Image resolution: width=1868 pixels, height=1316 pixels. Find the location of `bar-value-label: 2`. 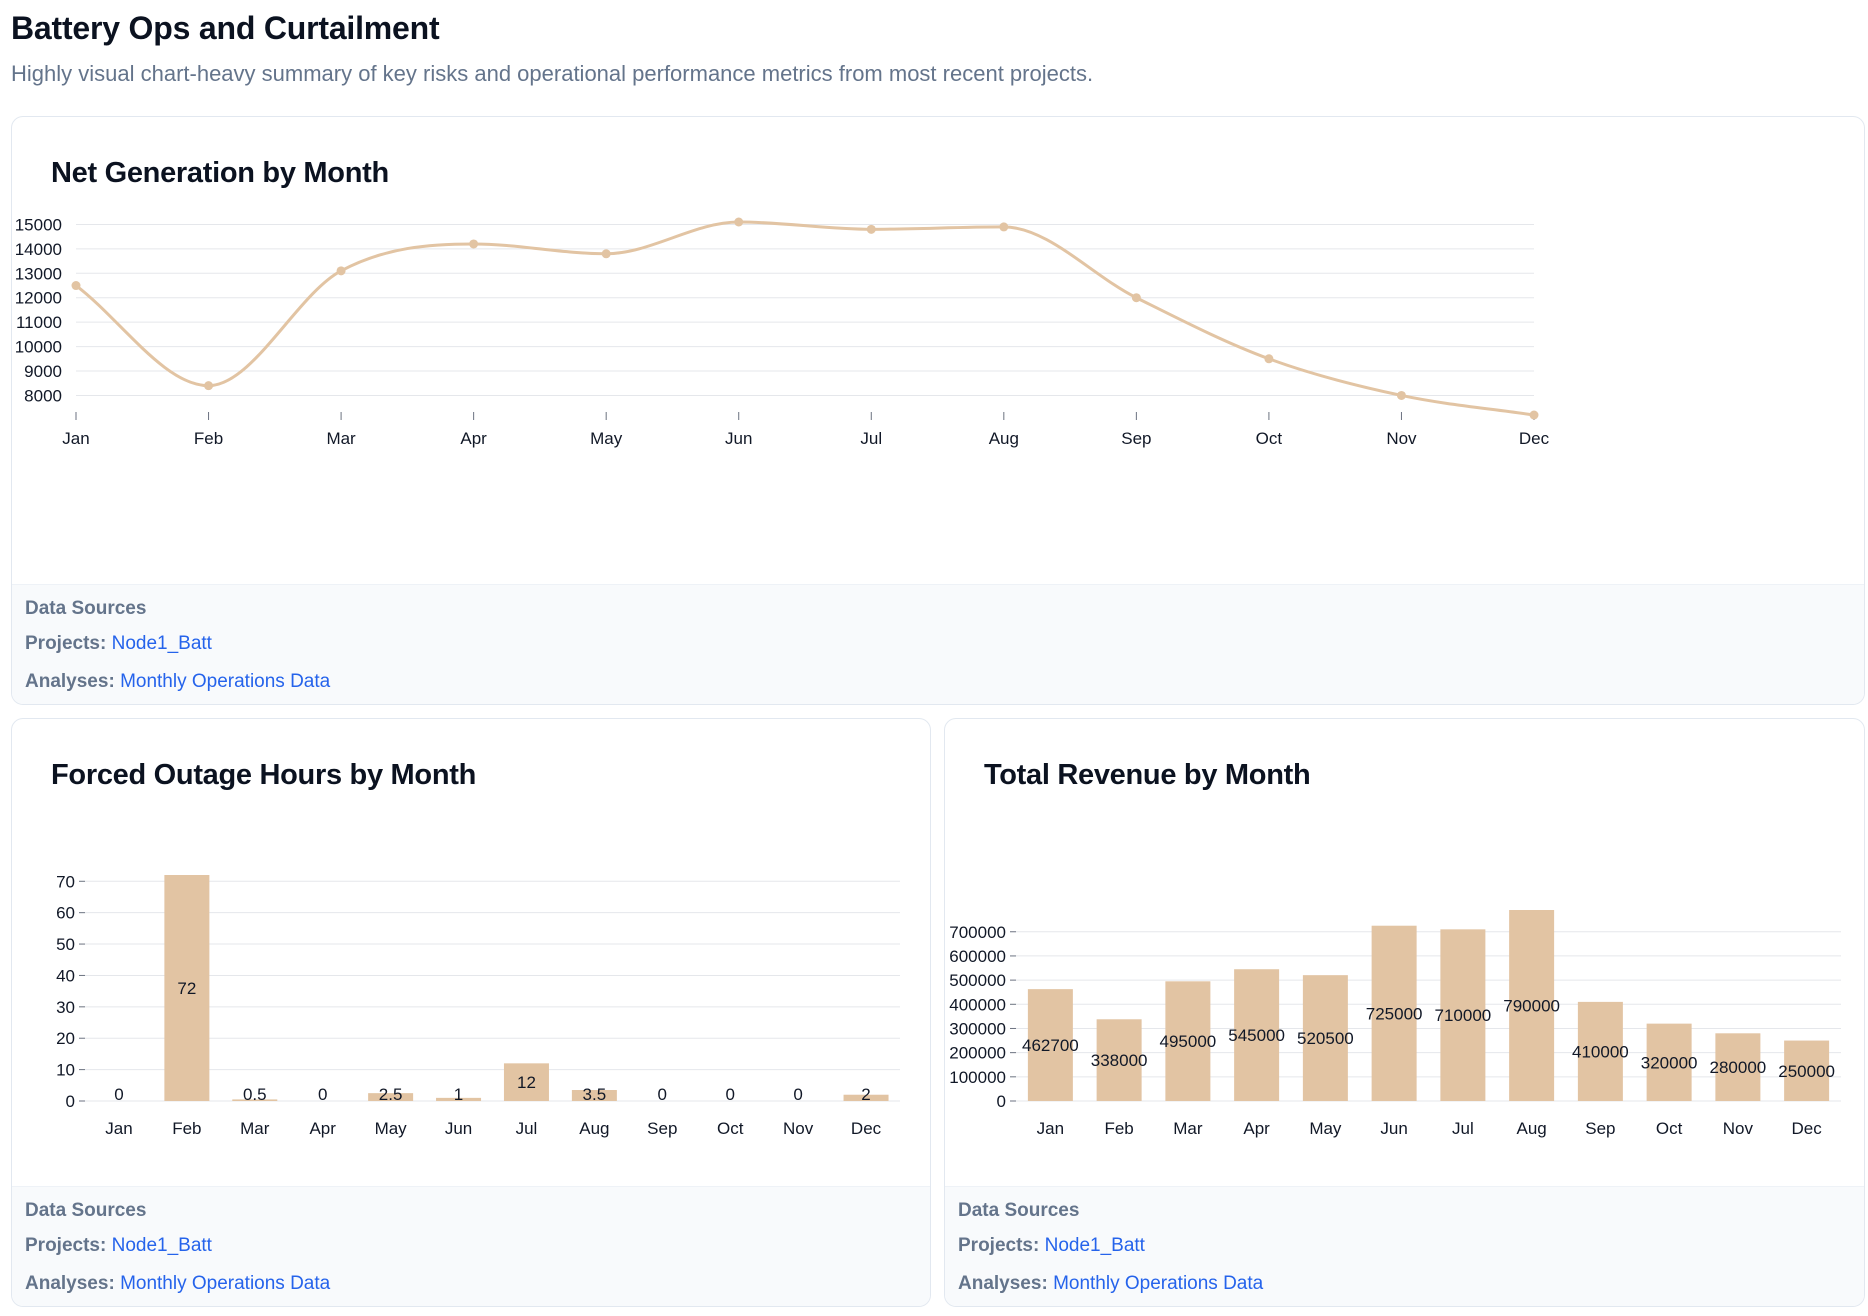

bar-value-label: 2 is located at coordinates (865, 1094).